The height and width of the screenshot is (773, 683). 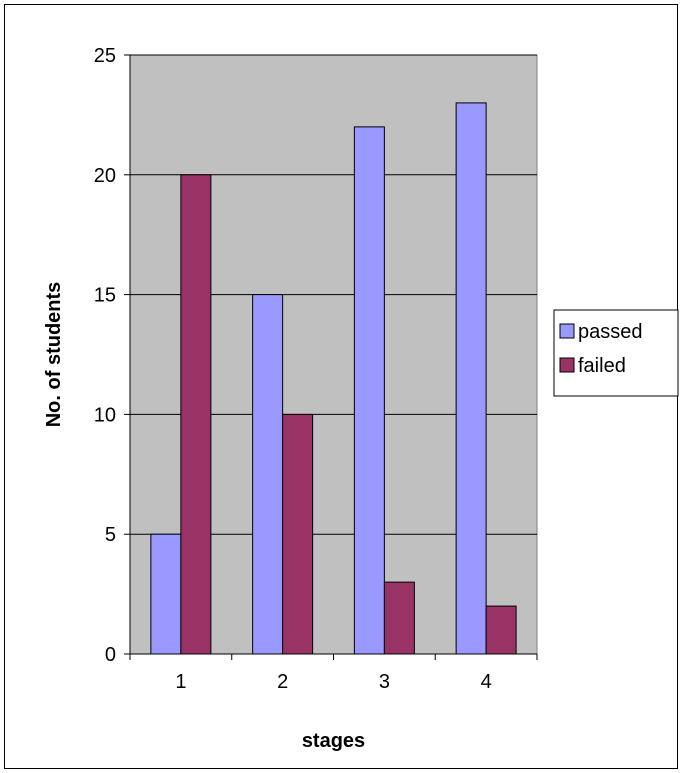 I want to click on legend-swatch-passed, so click(x=567, y=331).